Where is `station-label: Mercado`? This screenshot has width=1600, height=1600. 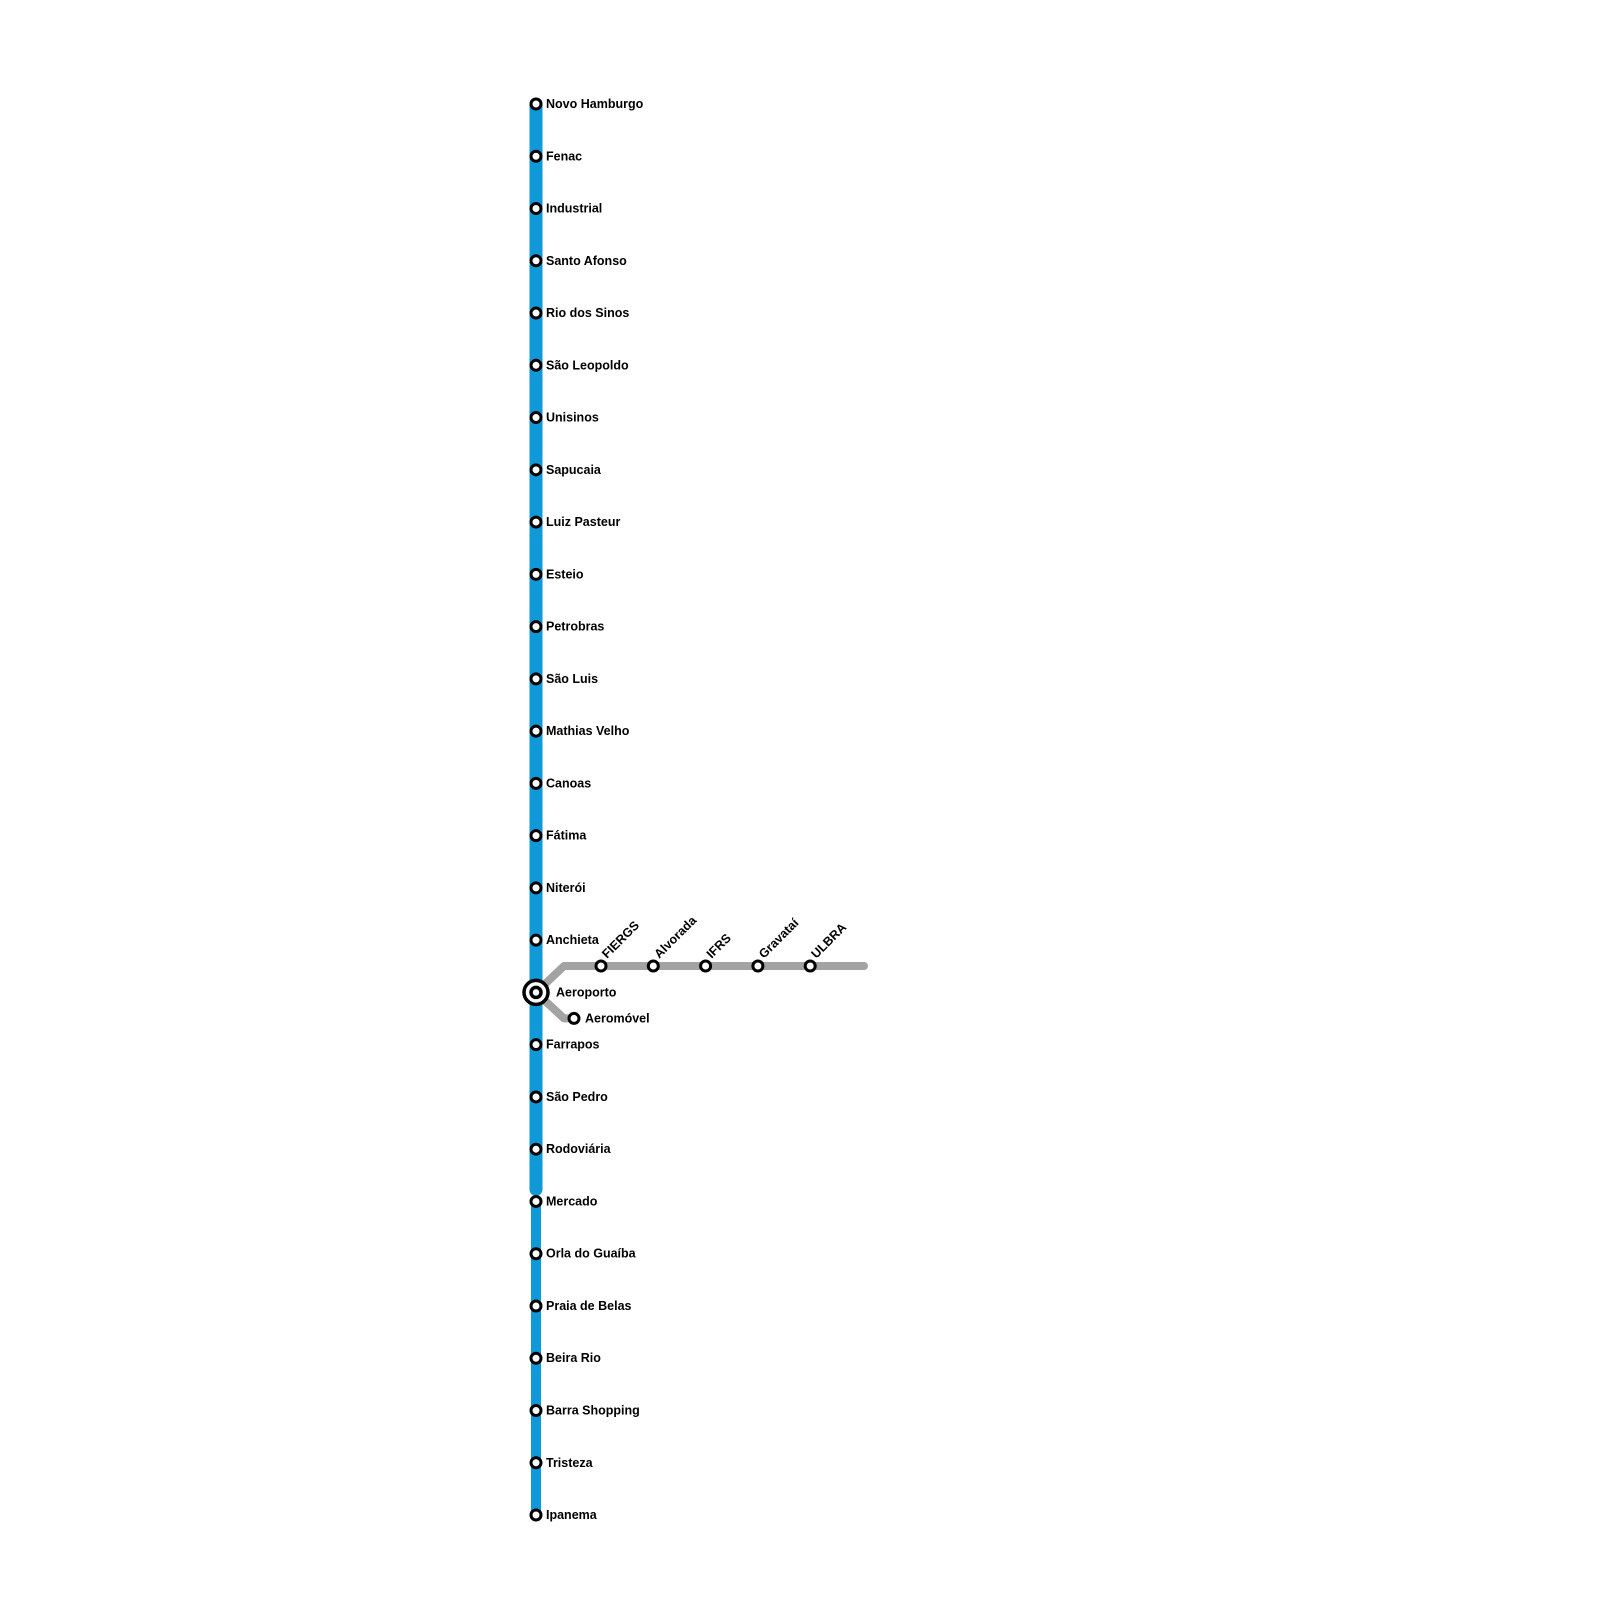
station-label: Mercado is located at coordinates (572, 1201).